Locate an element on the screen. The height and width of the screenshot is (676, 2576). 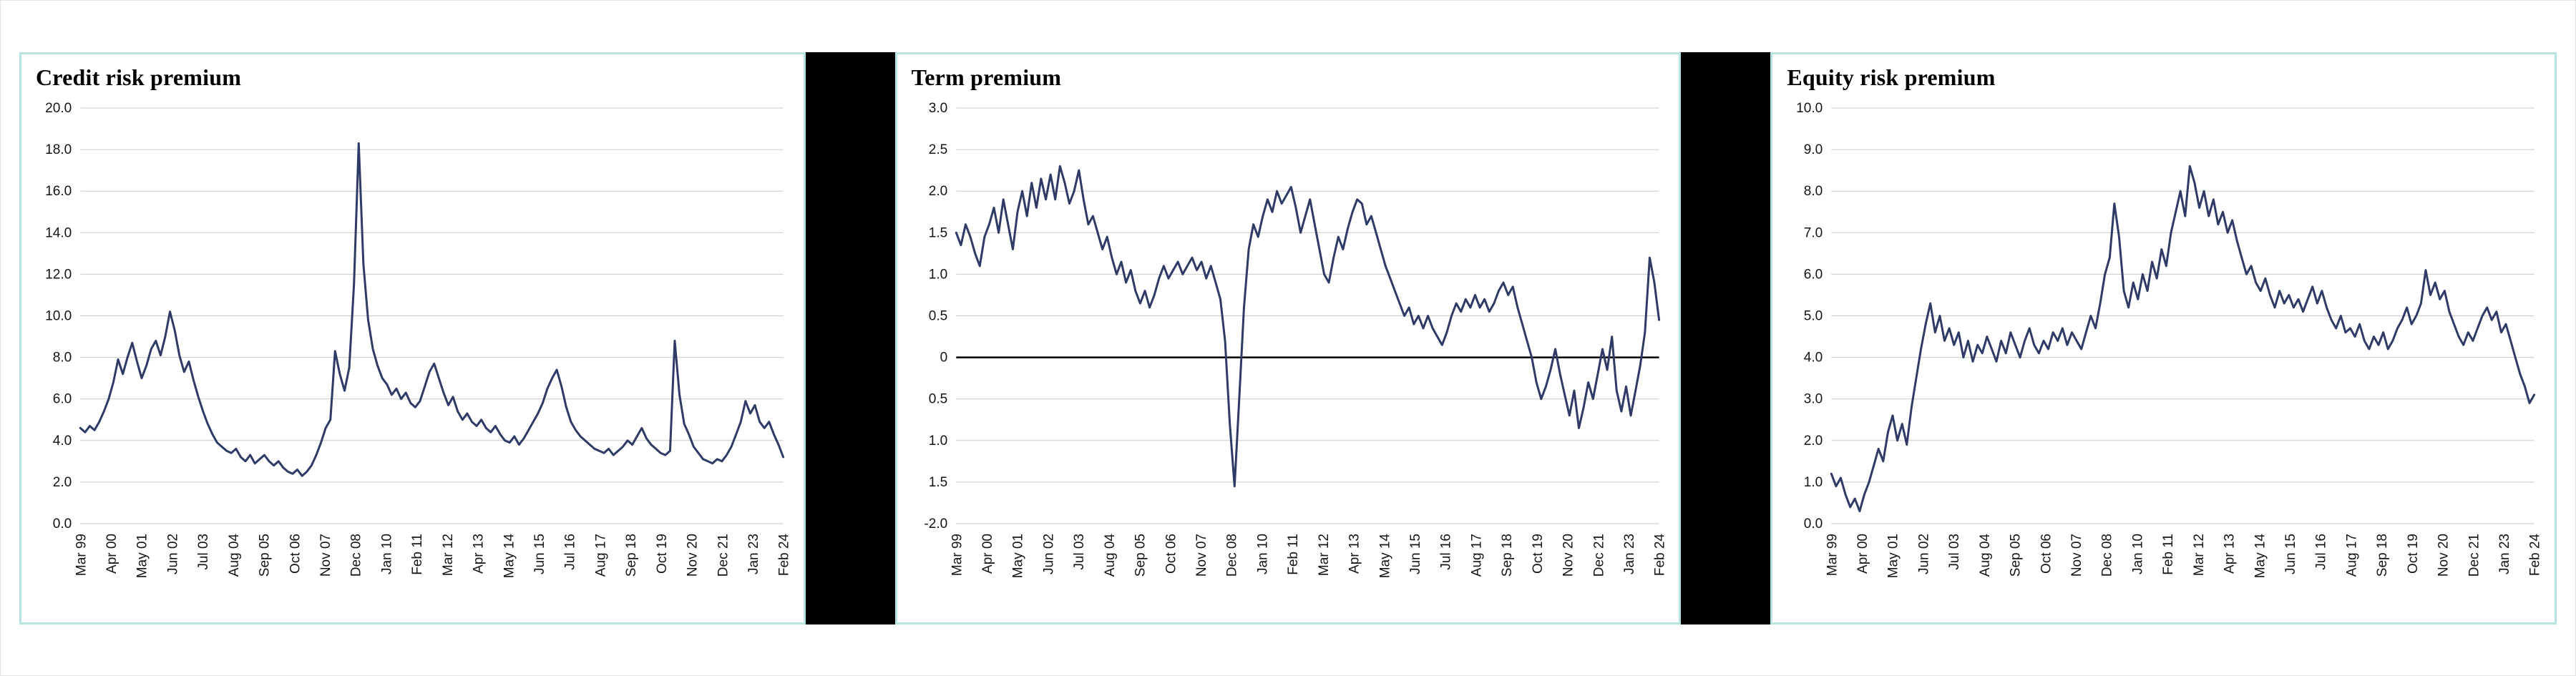
x-tick-label: Jul 16 is located at coordinates (1445, 552).